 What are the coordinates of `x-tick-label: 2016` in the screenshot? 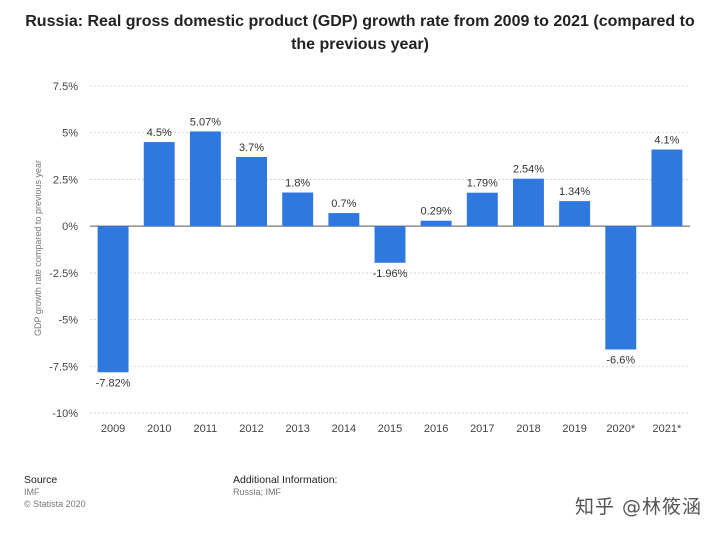 It's located at (436, 429).